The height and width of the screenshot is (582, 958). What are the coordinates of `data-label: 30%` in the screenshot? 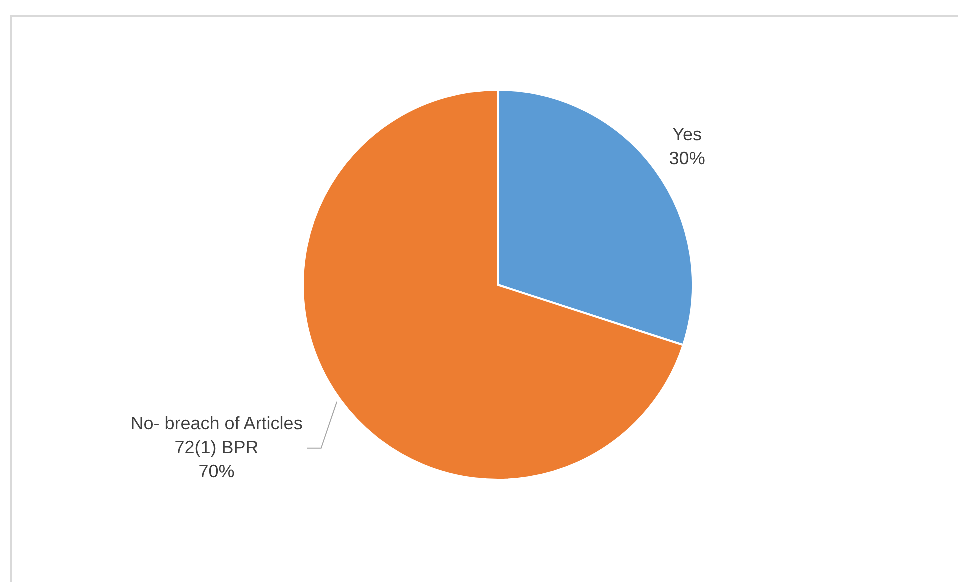 It's located at (687, 158).